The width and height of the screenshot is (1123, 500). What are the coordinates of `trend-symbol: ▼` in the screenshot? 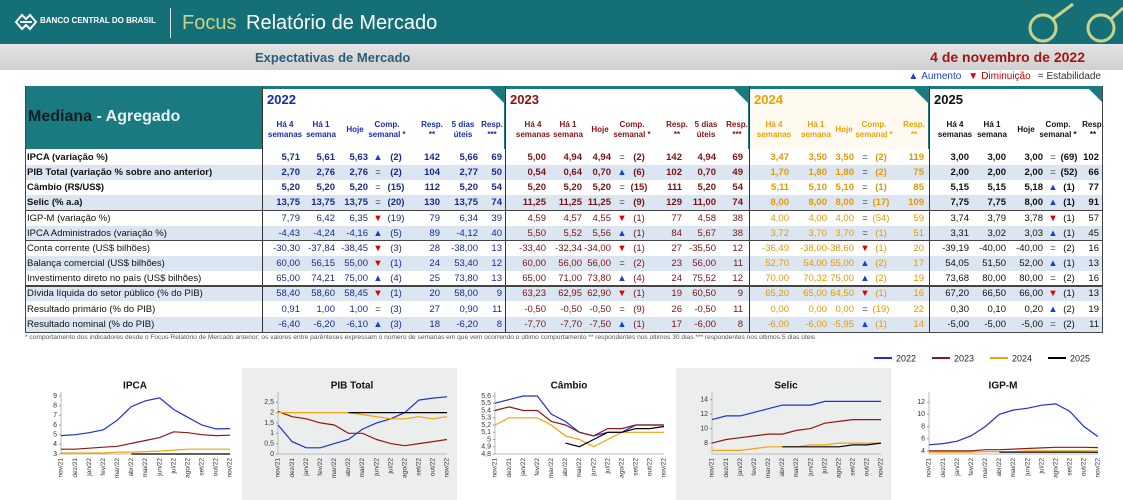 It's located at (378, 294).